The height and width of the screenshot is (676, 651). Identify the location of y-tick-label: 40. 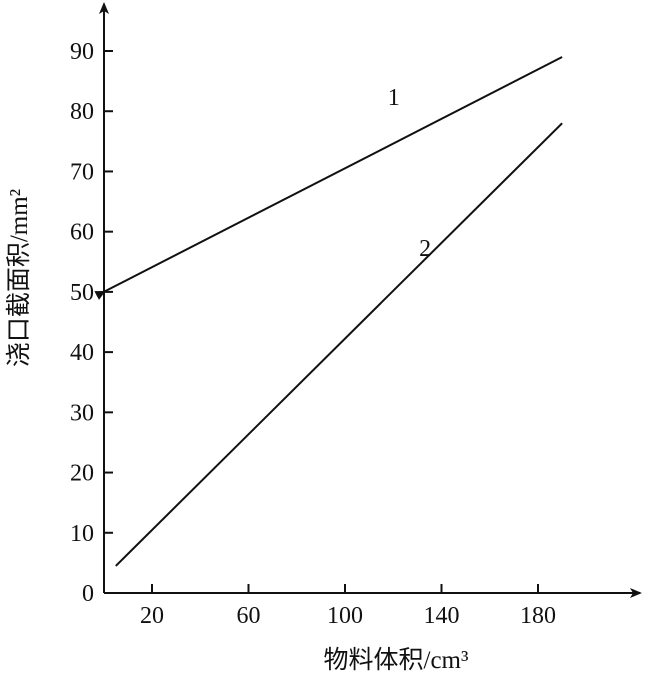
(82, 353).